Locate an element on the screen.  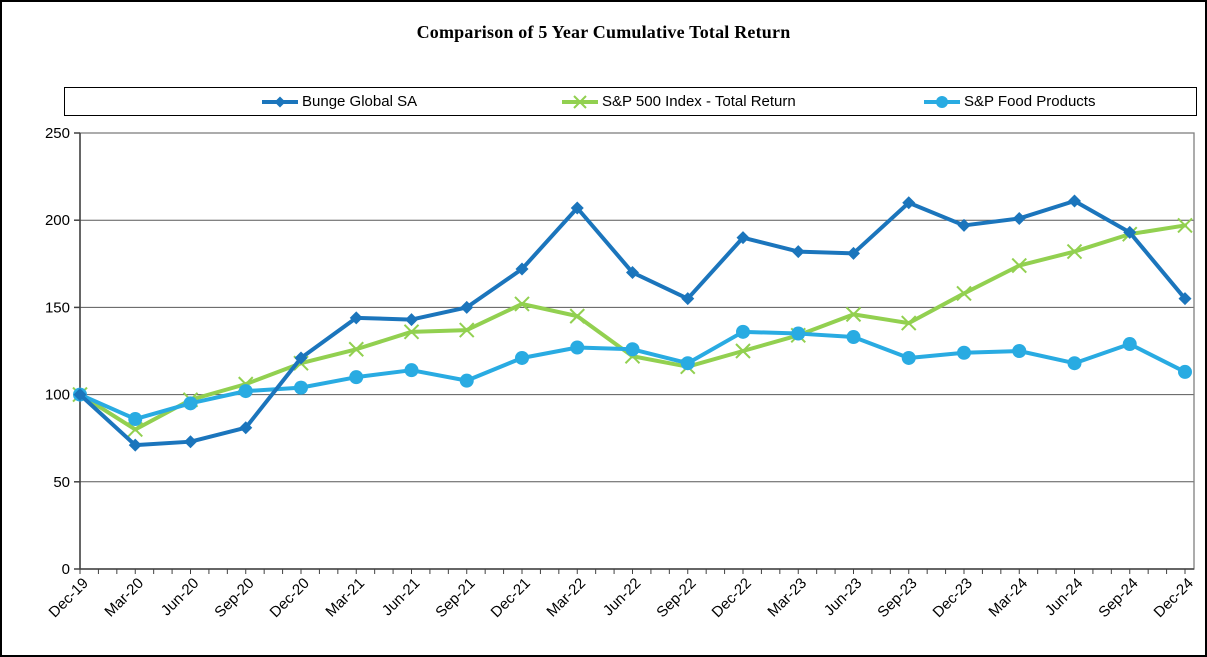
circle-icon is located at coordinates (942, 101).